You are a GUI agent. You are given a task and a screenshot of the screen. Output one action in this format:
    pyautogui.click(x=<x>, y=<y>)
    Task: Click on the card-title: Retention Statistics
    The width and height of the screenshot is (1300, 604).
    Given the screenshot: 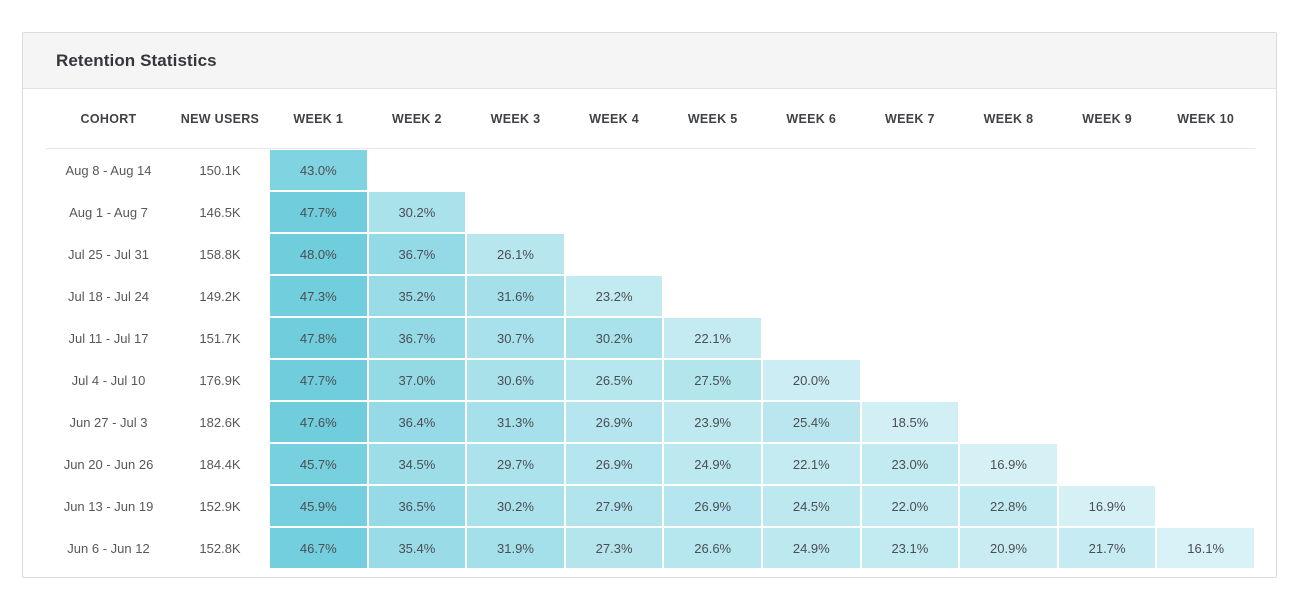 What is the action you would take?
    pyautogui.click(x=136, y=60)
    